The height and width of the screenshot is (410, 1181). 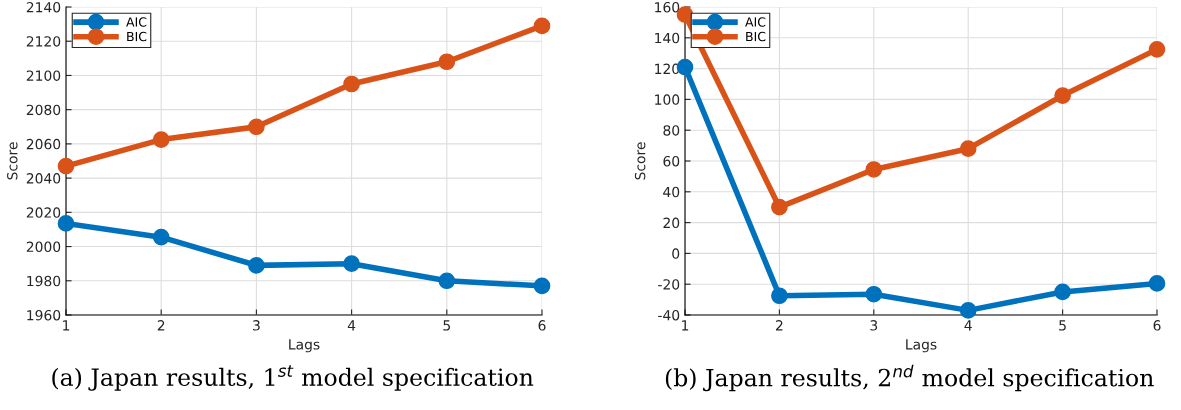 What do you see at coordinates (667, 38) in the screenshot?
I see `y-tick-label: 140` at bounding box center [667, 38].